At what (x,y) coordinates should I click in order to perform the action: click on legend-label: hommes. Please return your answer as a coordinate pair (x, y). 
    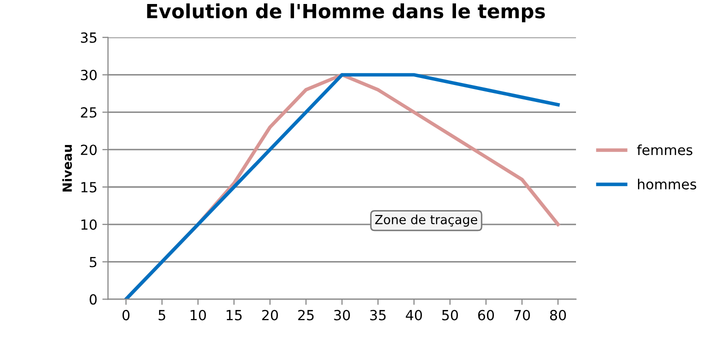
    Looking at the image, I should click on (667, 184).